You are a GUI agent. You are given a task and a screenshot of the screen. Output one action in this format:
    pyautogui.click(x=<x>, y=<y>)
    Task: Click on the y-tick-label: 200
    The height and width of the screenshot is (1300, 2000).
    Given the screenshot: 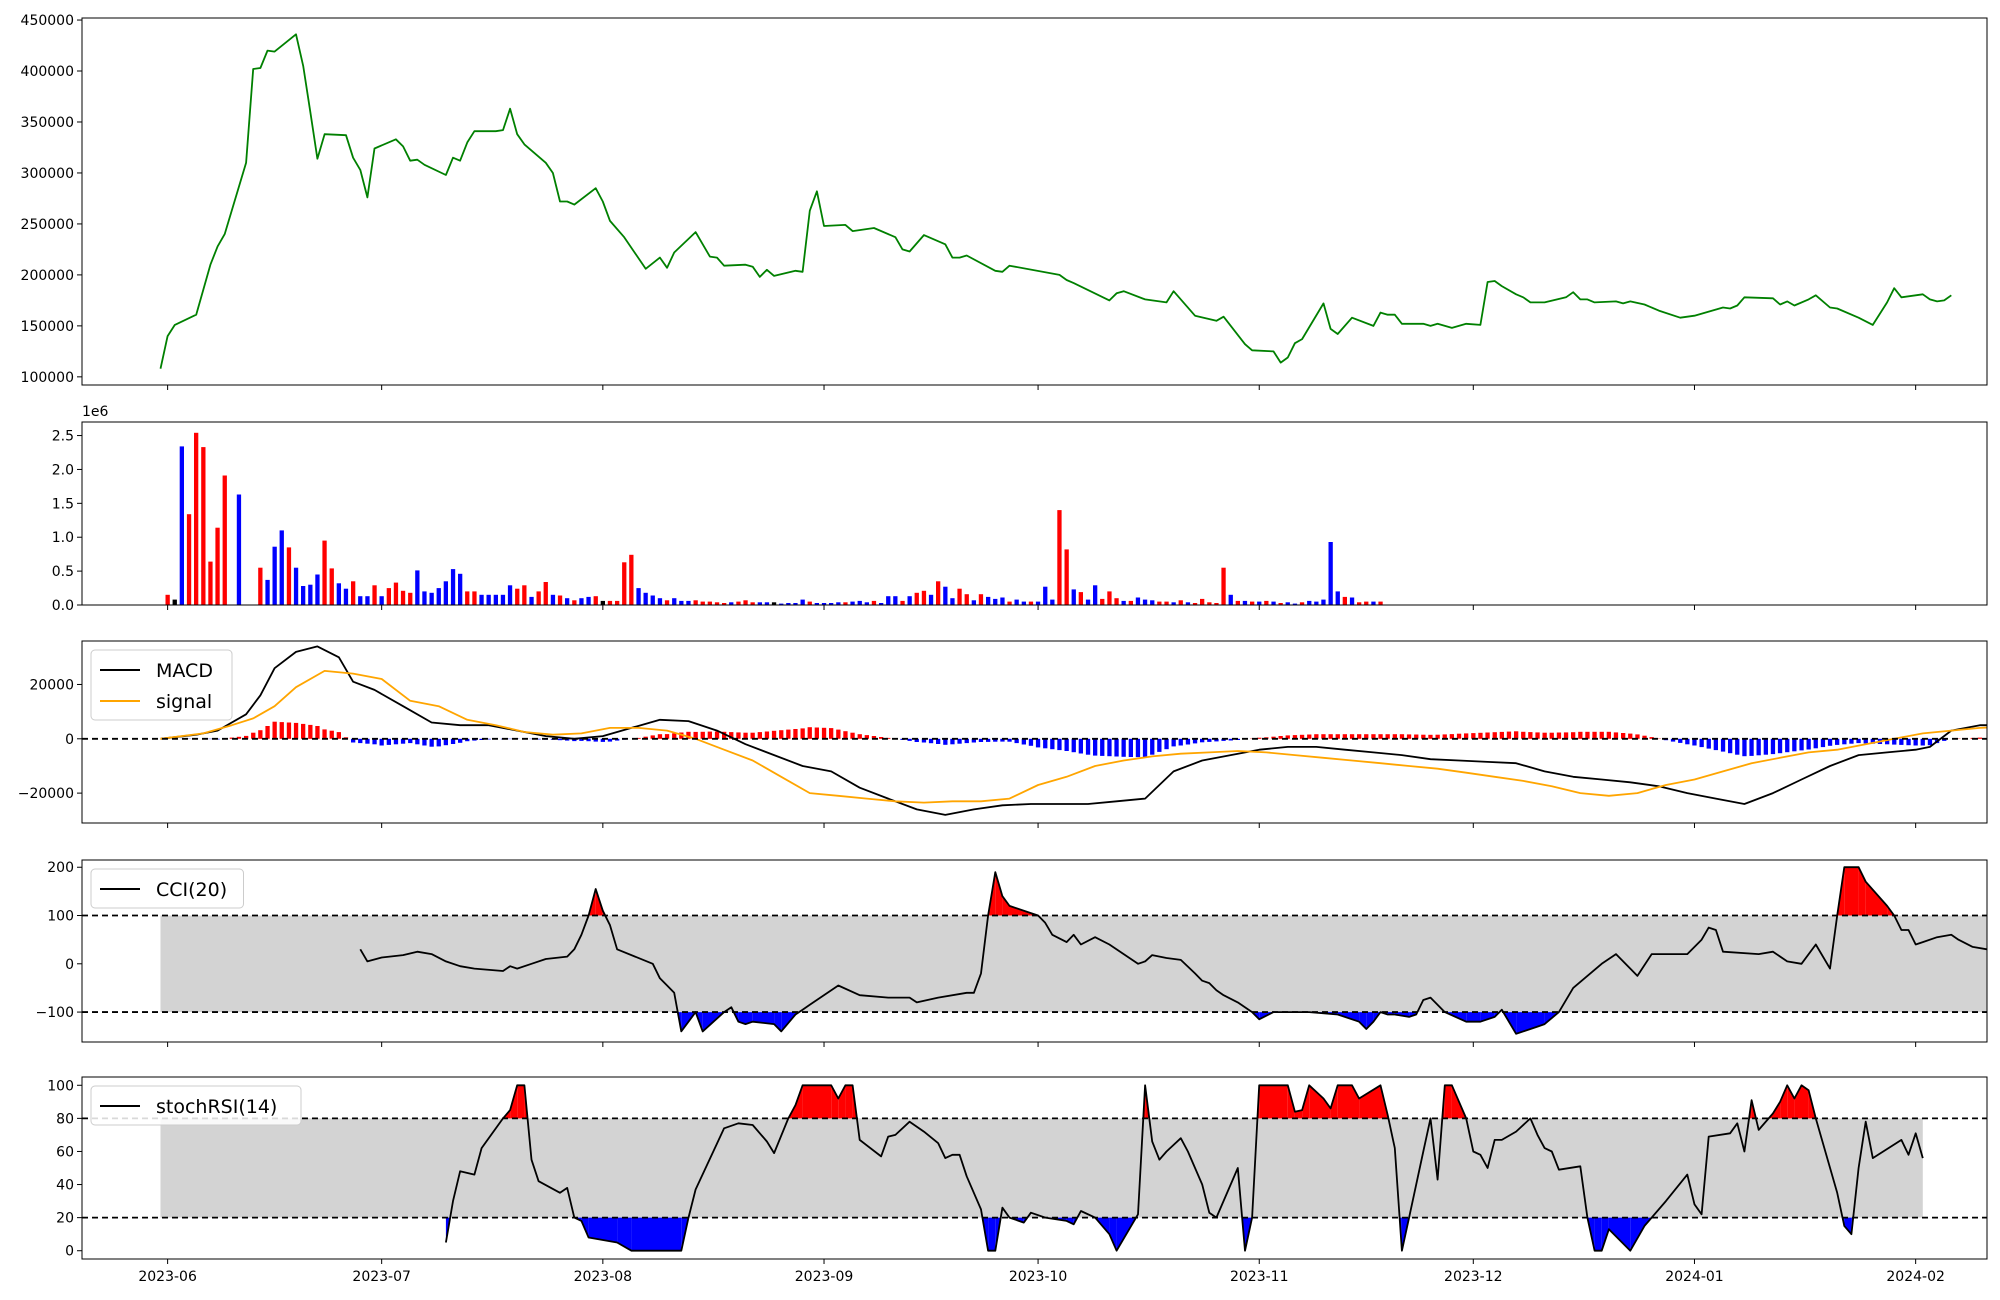 What is the action you would take?
    pyautogui.click(x=60, y=868)
    